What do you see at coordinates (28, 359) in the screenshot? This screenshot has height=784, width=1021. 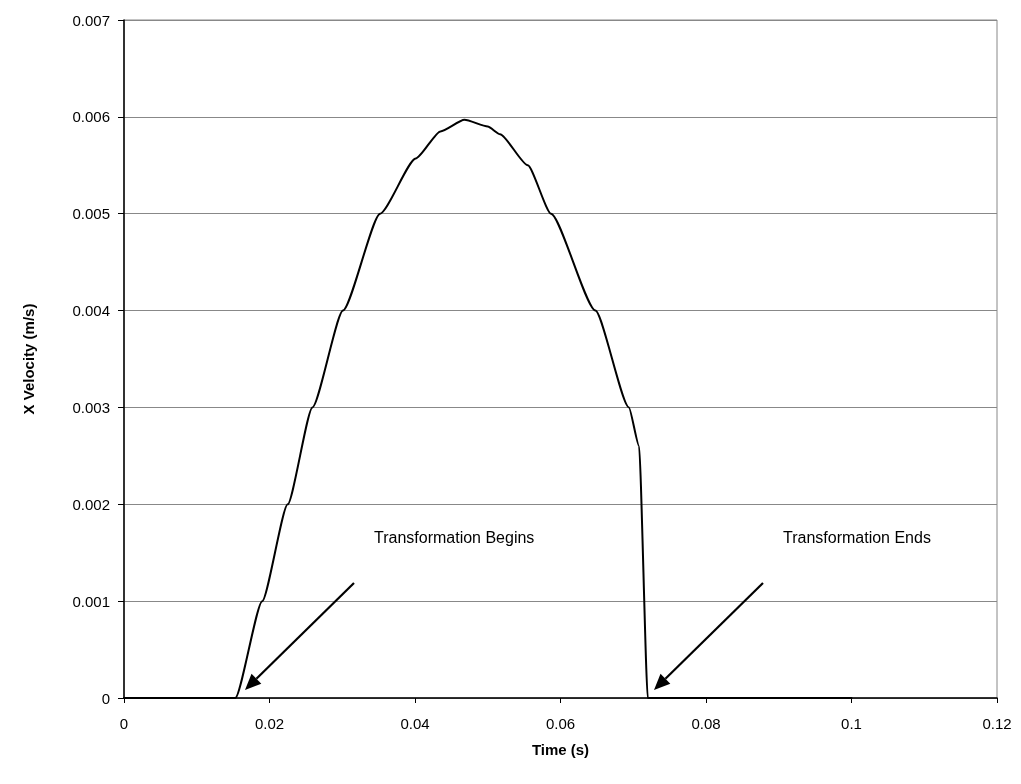 I see `y-axis-title: X Velocity (m/s)` at bounding box center [28, 359].